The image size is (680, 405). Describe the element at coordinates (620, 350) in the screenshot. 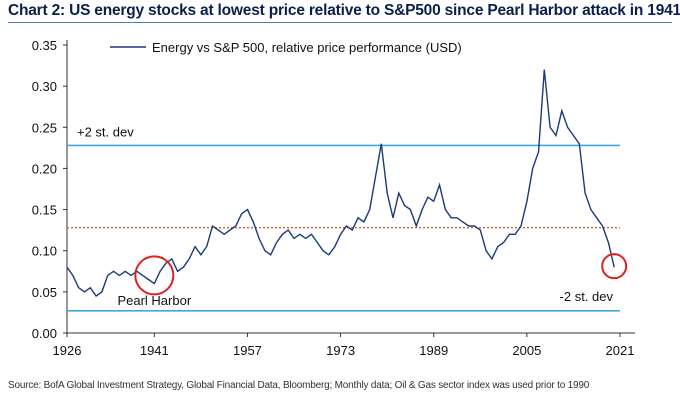

I see `x-tick-label: 2021` at that location.